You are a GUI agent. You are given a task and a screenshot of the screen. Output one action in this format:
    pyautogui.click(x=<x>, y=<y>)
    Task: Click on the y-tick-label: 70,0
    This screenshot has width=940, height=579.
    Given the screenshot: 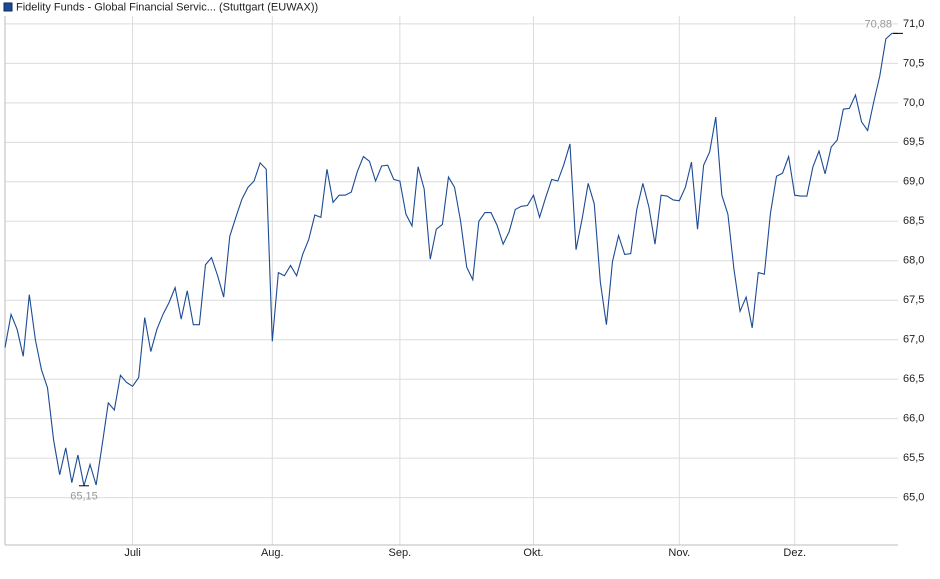 What is the action you would take?
    pyautogui.click(x=913, y=103)
    